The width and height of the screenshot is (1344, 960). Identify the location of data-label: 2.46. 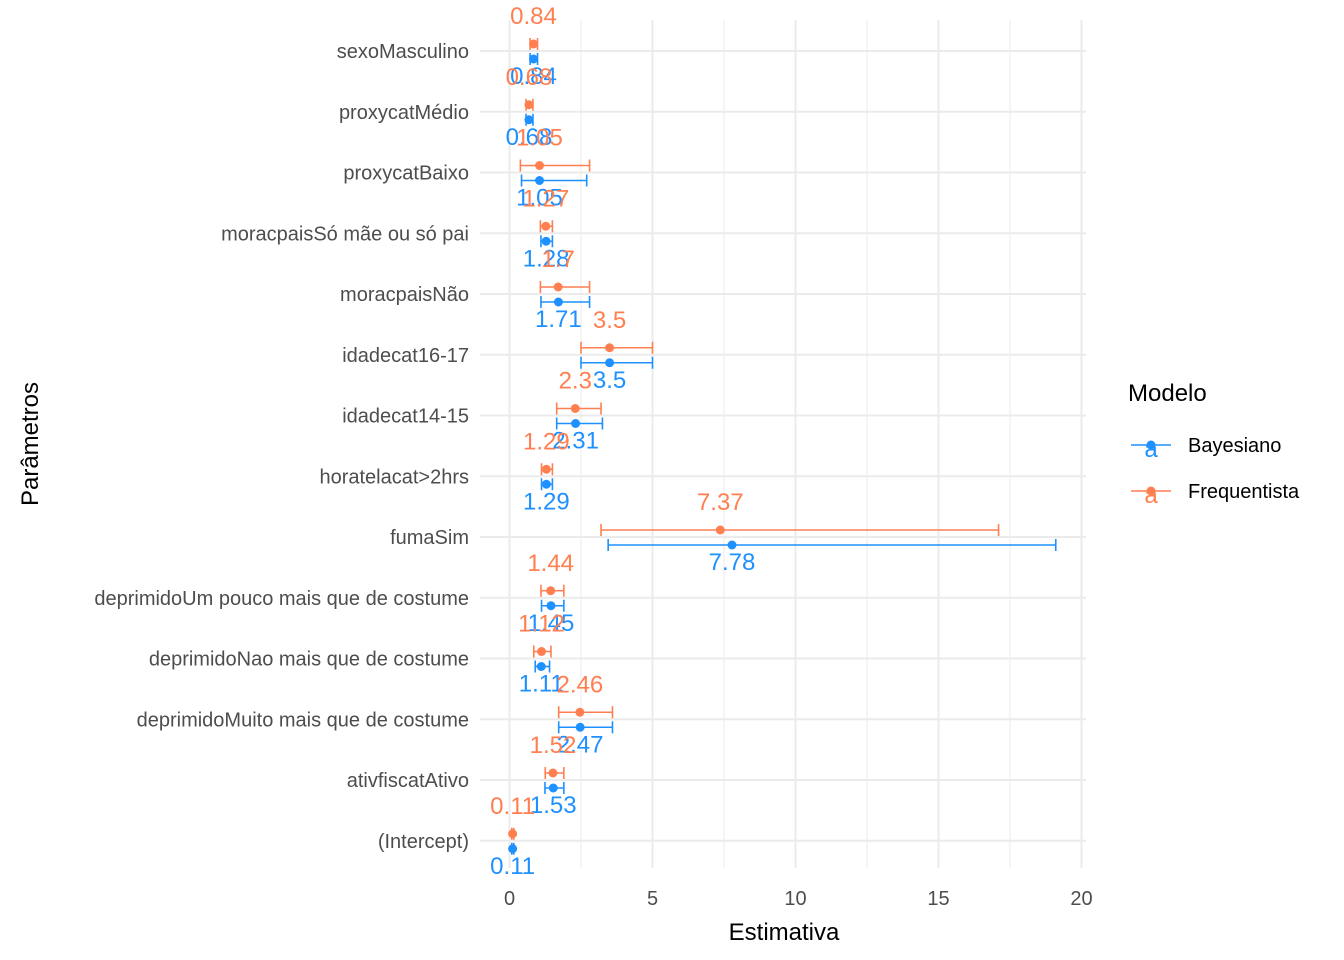
(579, 684).